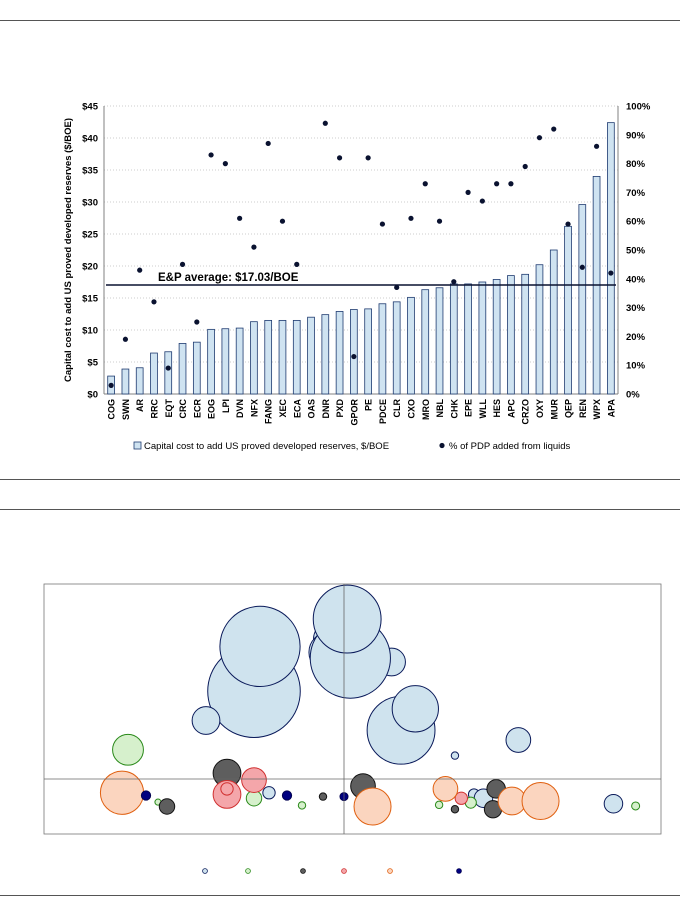  What do you see at coordinates (340, 408) in the screenshot?
I see `x-tick-label: PXD` at bounding box center [340, 408].